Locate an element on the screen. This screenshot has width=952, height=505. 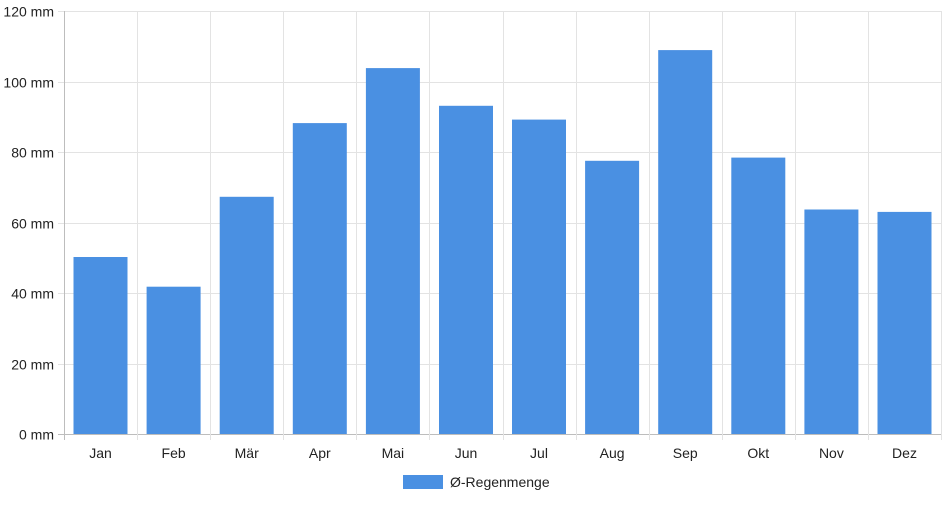
bar-mai is located at coordinates (392, 251).